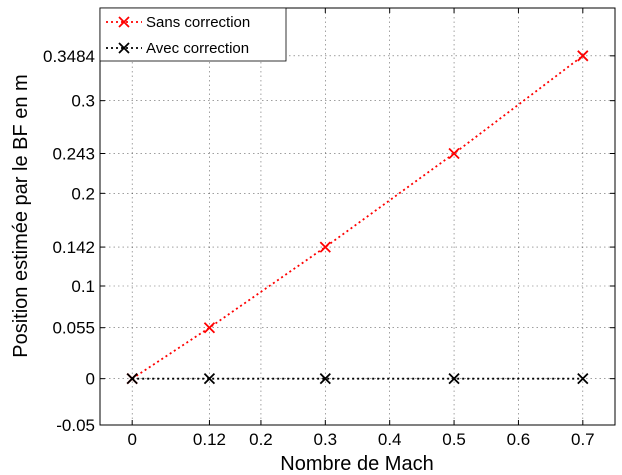 The image size is (622, 475). I want to click on y-tick-label: 0, so click(90, 379).